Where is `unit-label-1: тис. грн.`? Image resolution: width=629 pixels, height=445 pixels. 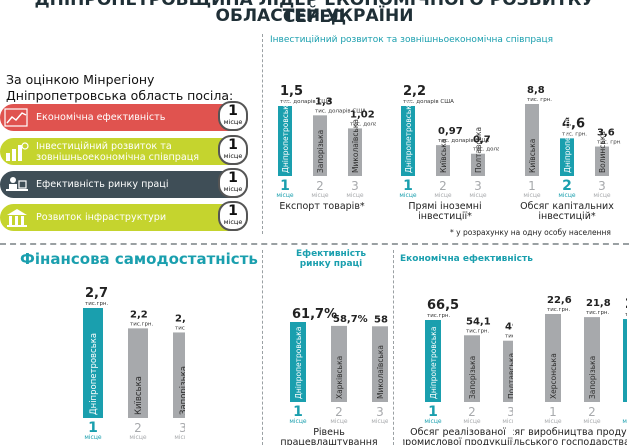 unit-label-1: тис. грн. is located at coordinates (574, 134).